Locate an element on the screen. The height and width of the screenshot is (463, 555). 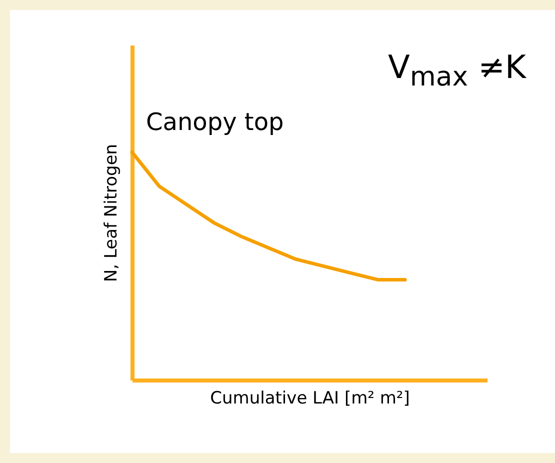
text: V$_{max}$ ≠K is located at coordinates (457, 70).